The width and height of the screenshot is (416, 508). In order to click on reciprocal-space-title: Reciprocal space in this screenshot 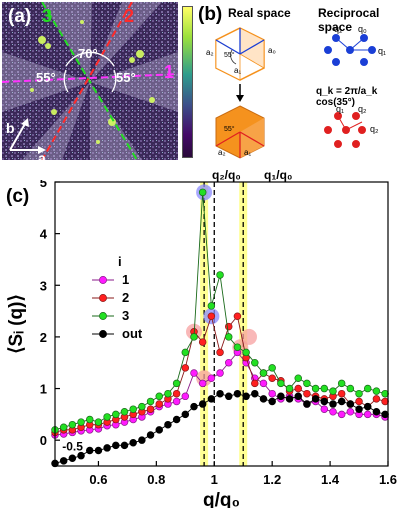, I will do `click(349, 20)`.